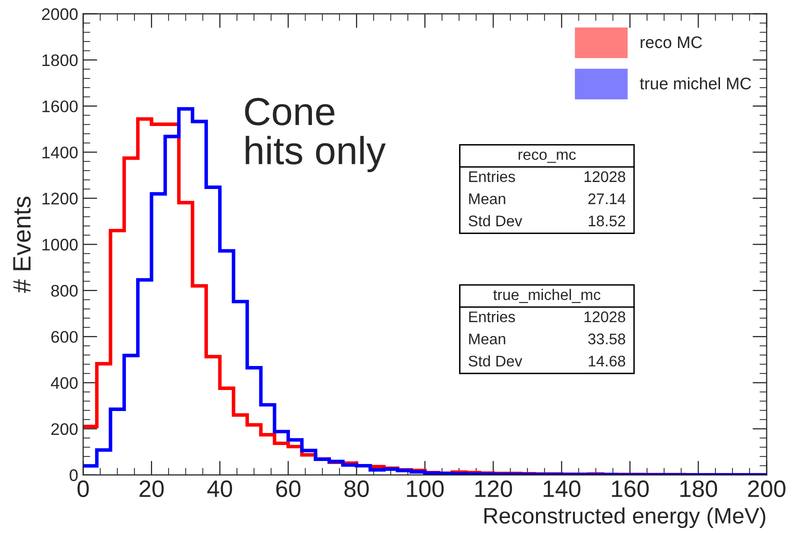 This screenshot has height=533, width=792. I want to click on y-tick-label: 400, so click(64, 383).